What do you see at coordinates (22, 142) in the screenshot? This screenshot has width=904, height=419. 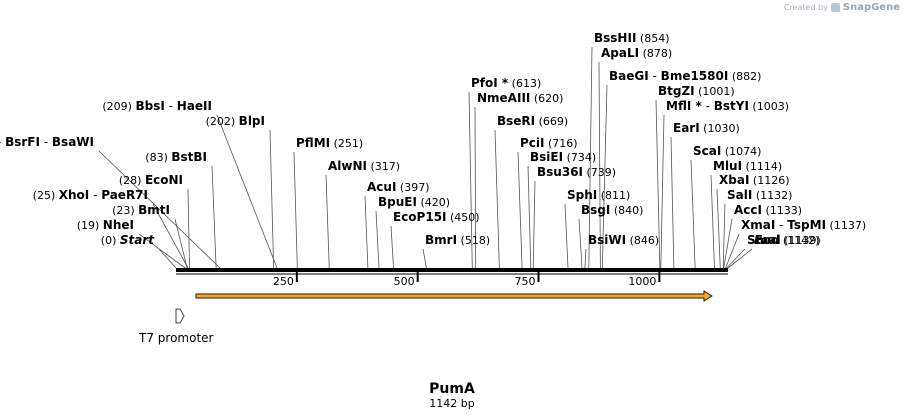 I see `site-enzyme-name: BsrFI` at bounding box center [22, 142].